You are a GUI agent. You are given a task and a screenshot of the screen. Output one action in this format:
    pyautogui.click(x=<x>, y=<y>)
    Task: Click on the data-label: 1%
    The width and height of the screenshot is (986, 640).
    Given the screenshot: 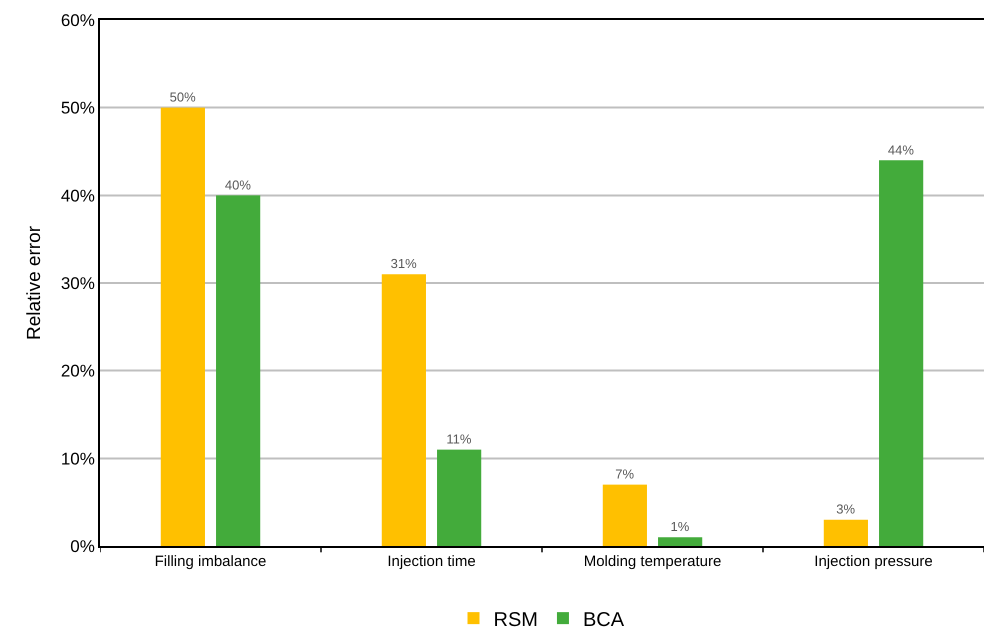 What is the action you would take?
    pyautogui.click(x=680, y=526)
    